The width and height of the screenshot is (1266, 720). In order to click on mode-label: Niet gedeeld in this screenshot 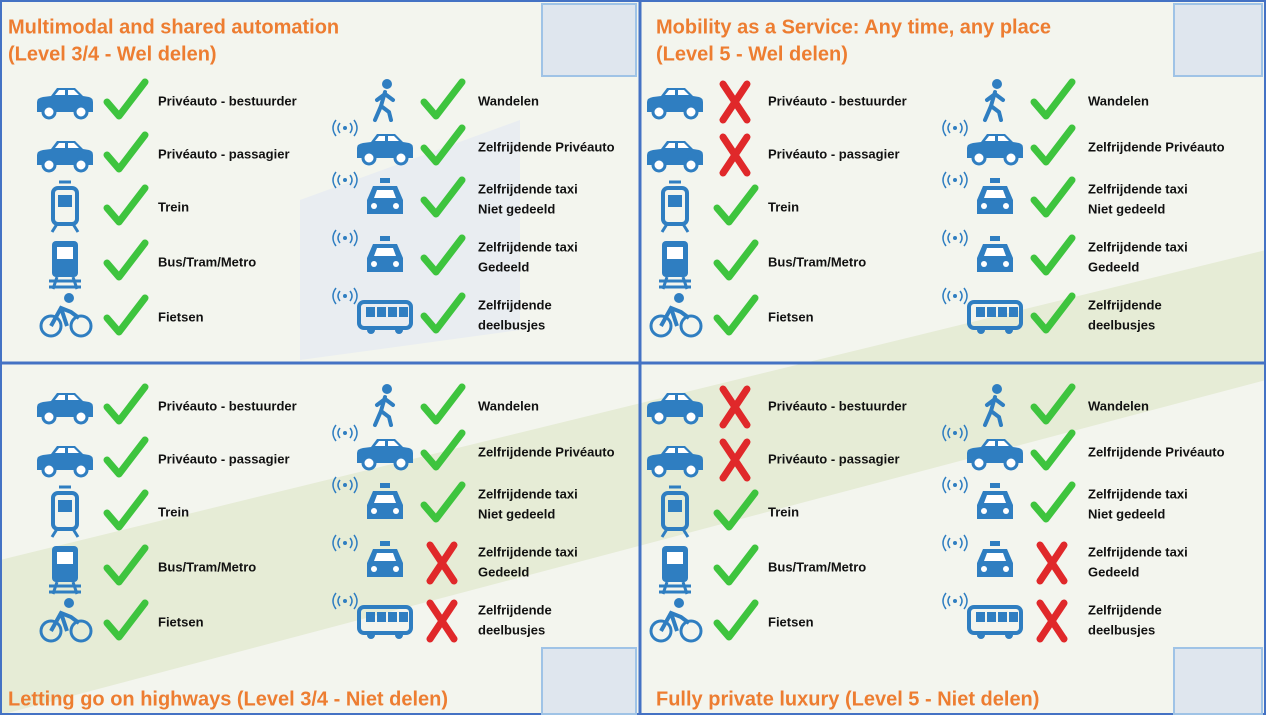, I will do `click(1126, 208)`.